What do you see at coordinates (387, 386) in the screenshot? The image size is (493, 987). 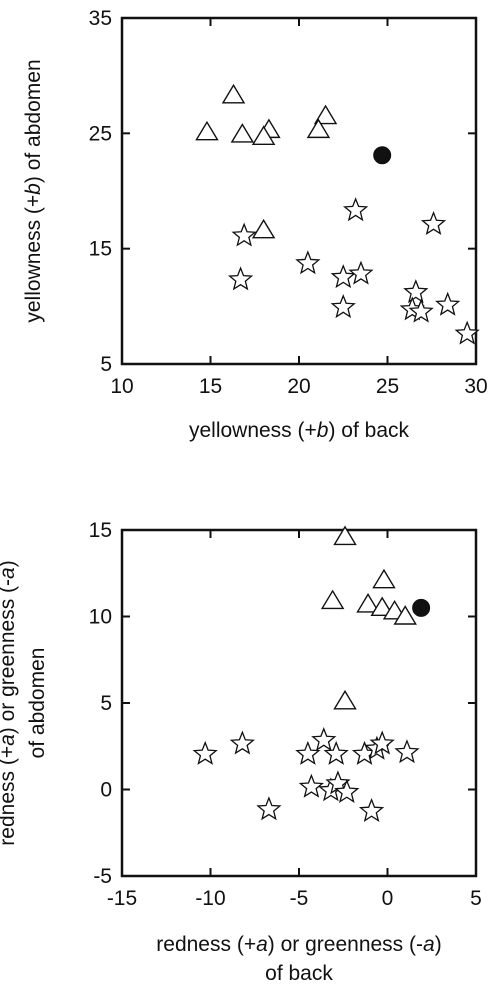 I see `chart-1-x-tick-label: 25` at bounding box center [387, 386].